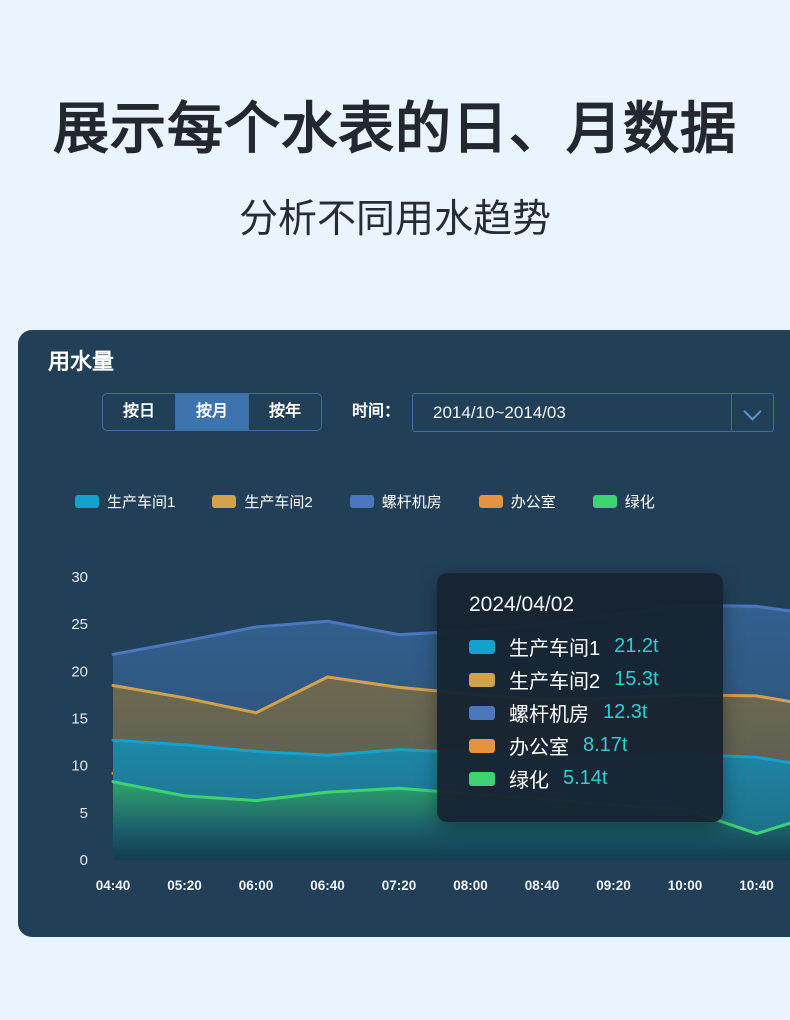 This screenshot has width=790, height=1020. I want to click on tooltip-swatch-blue, so click(482, 712).